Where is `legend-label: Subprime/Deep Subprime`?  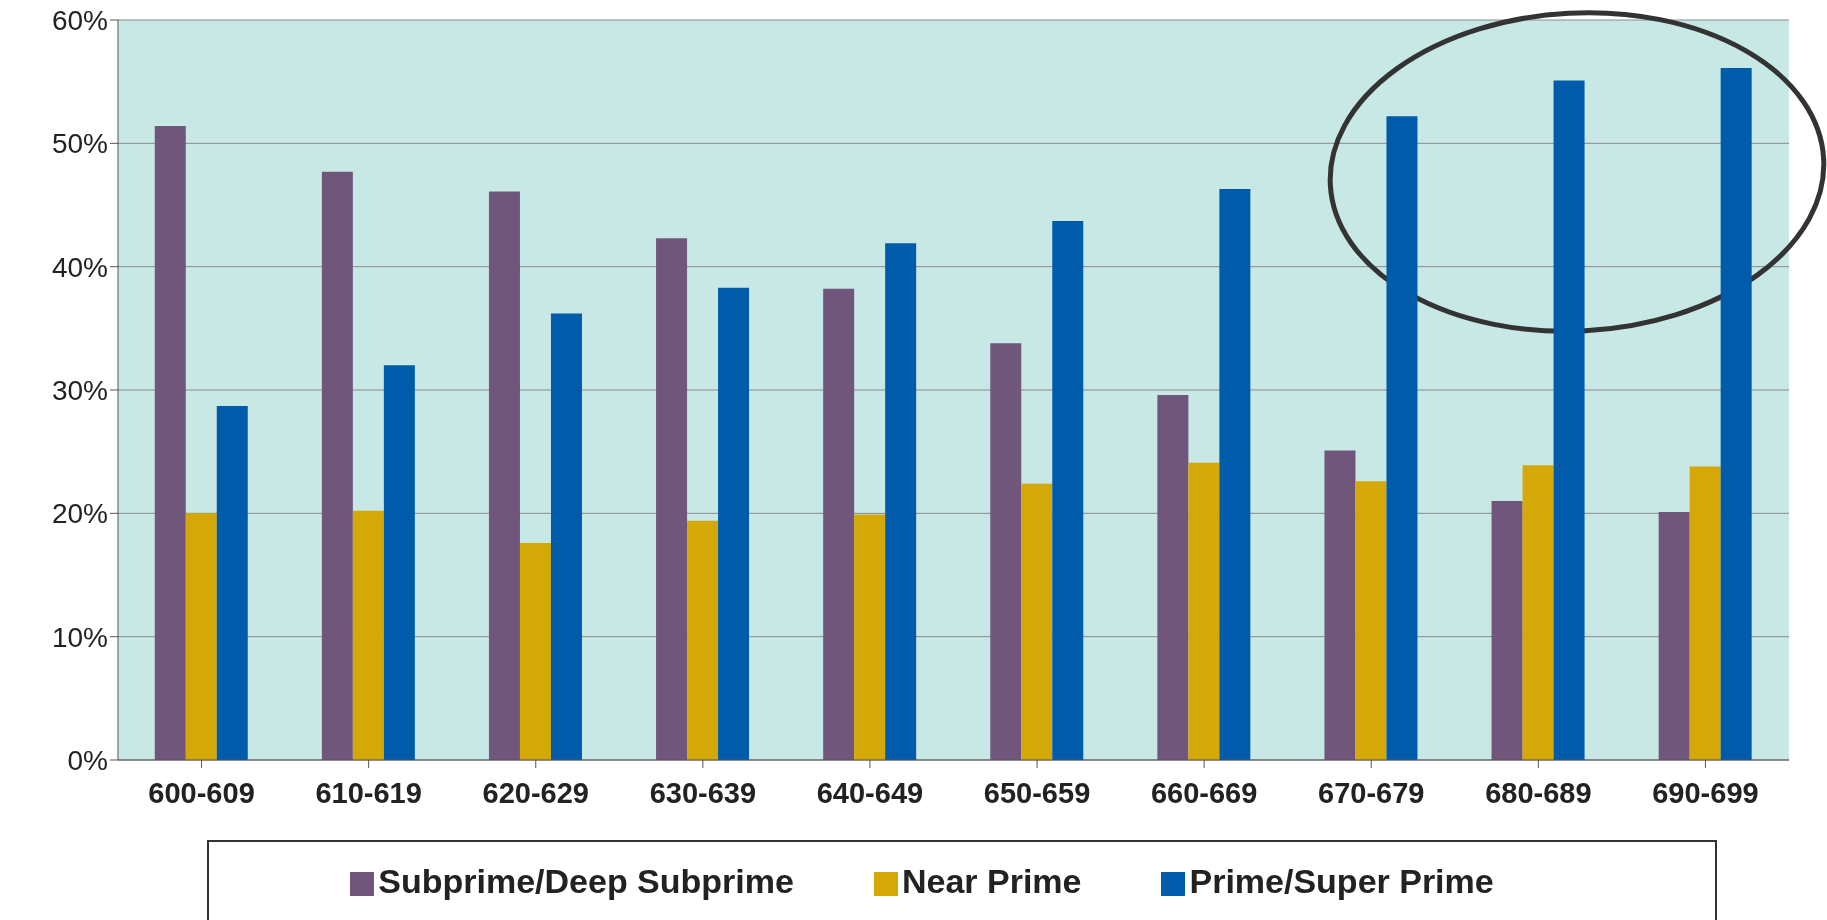 legend-label: Subprime/Deep Subprime is located at coordinates (586, 880).